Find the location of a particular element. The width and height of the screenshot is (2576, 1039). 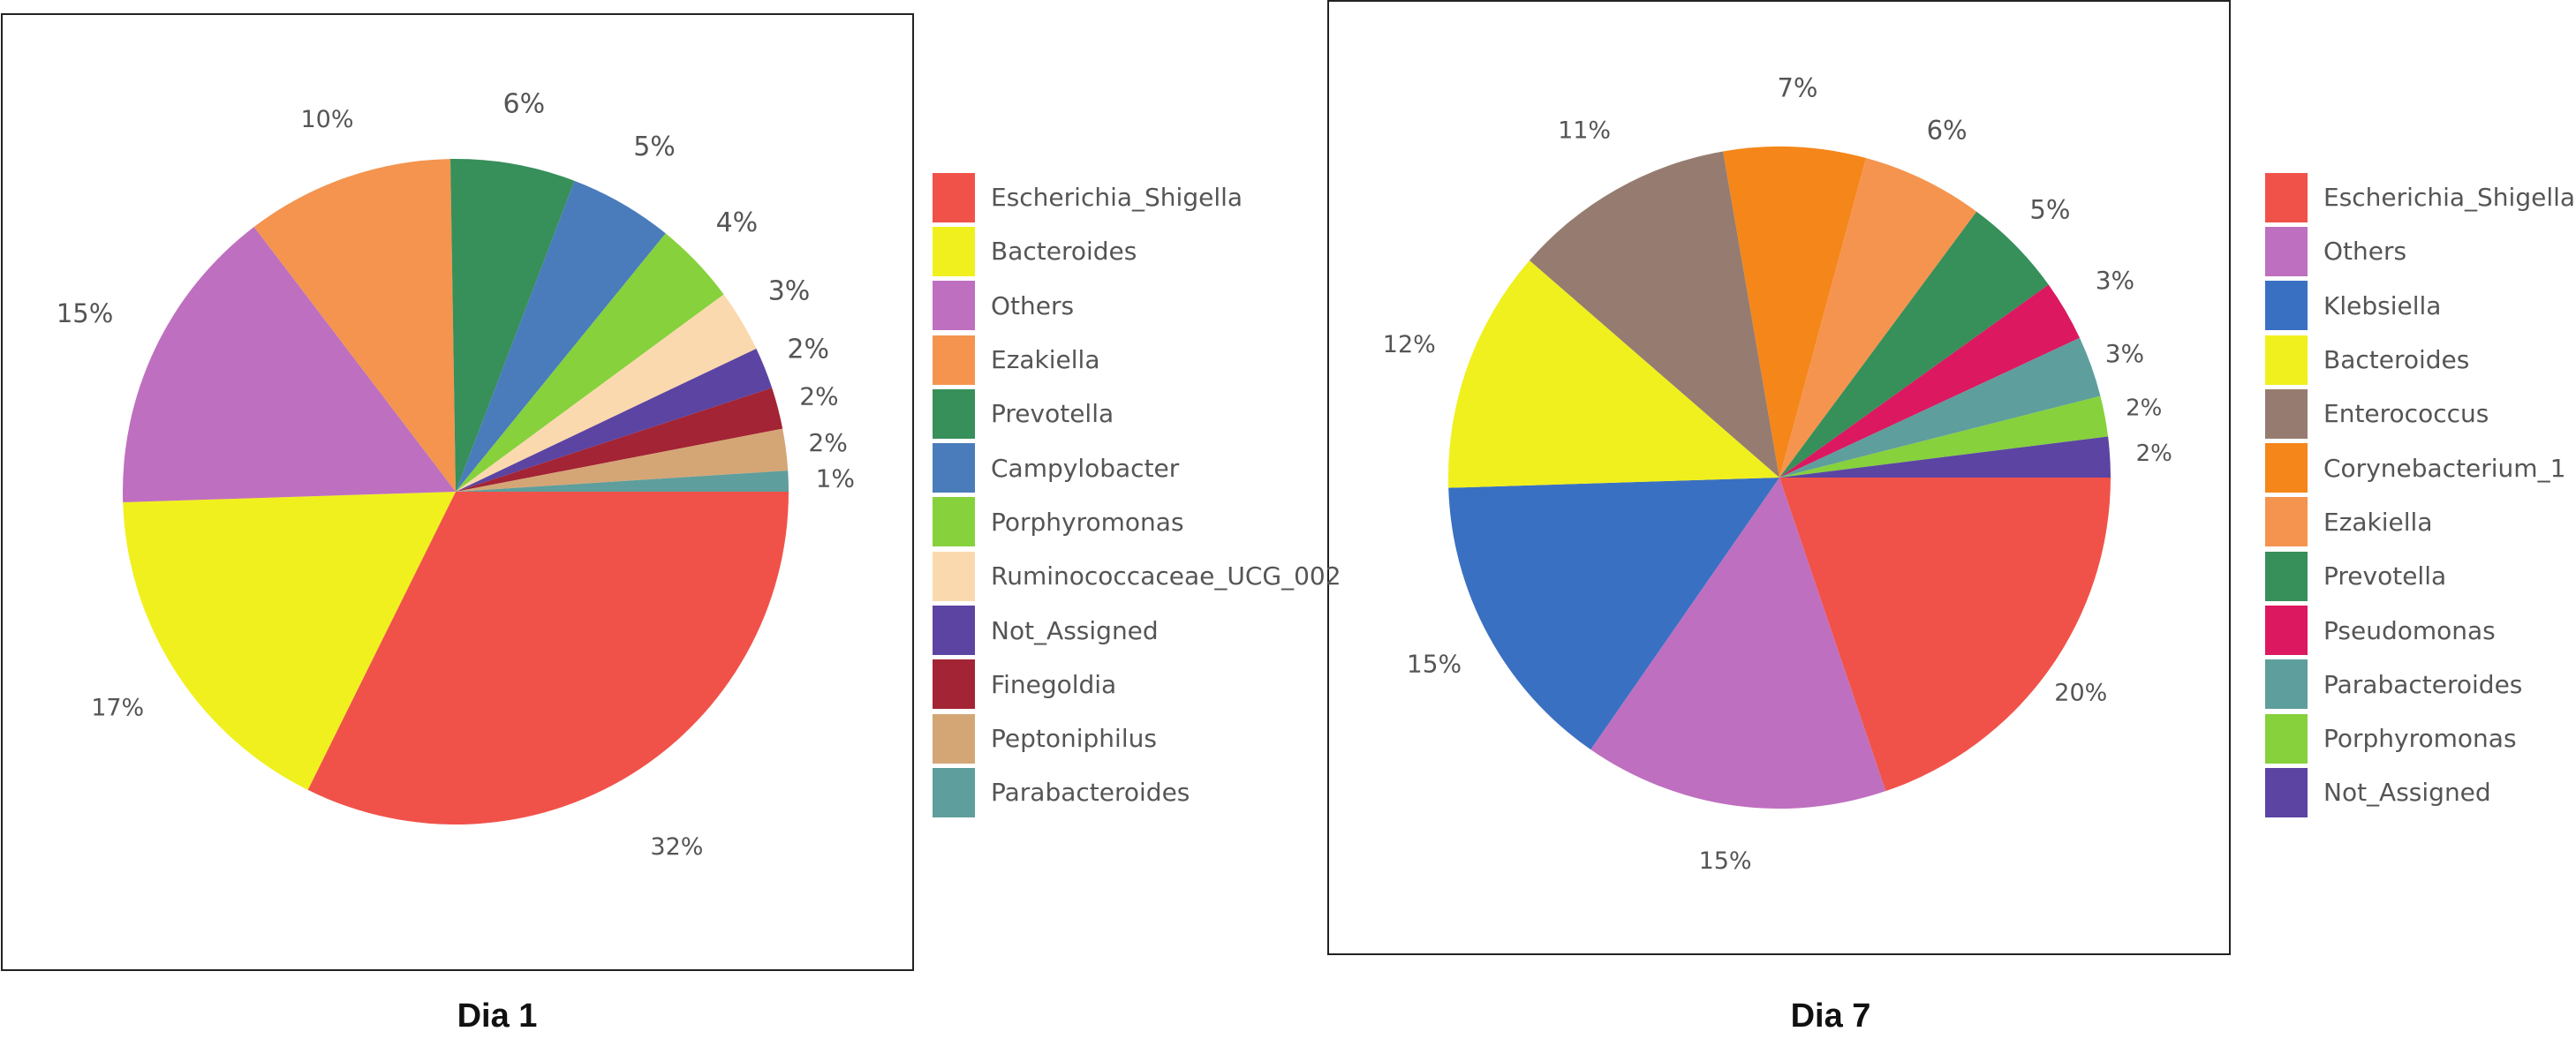

legend-item-peptoniphilus: Peptoniphilus is located at coordinates (1137, 738).